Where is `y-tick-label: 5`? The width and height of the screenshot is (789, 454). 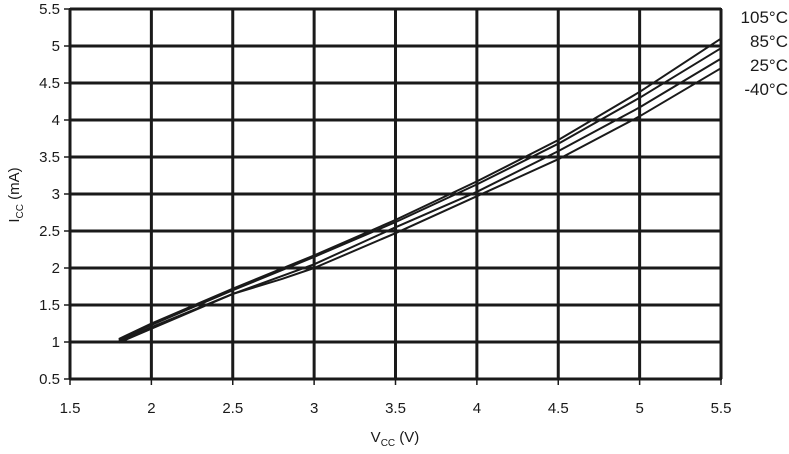
y-tick-label: 5 is located at coordinates (56, 46).